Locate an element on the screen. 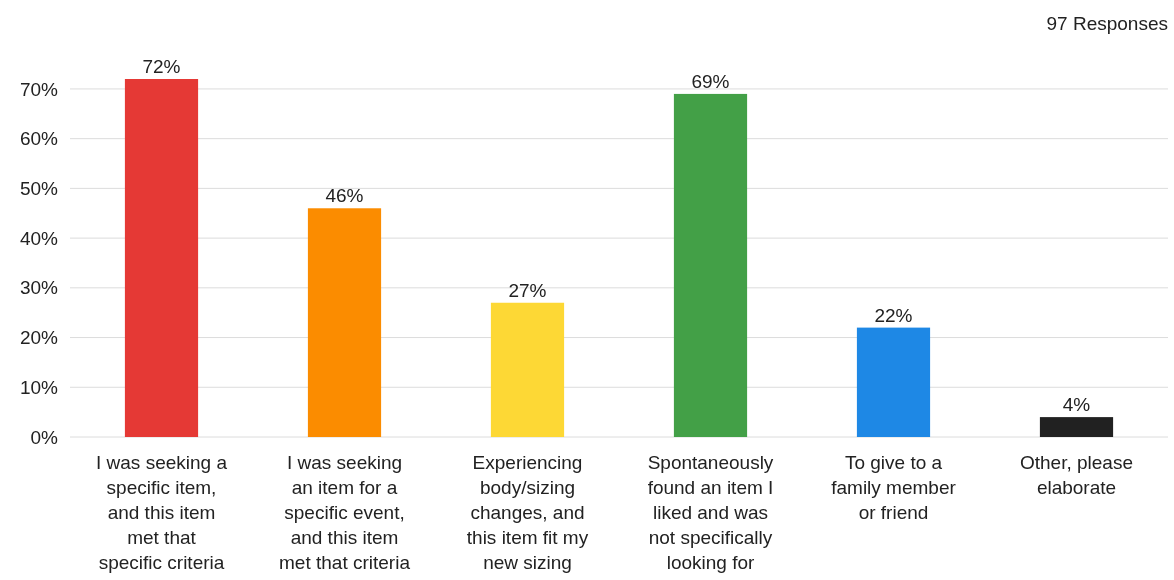 The width and height of the screenshot is (1174, 580). y-tick-label: 50% is located at coordinates (39, 189).